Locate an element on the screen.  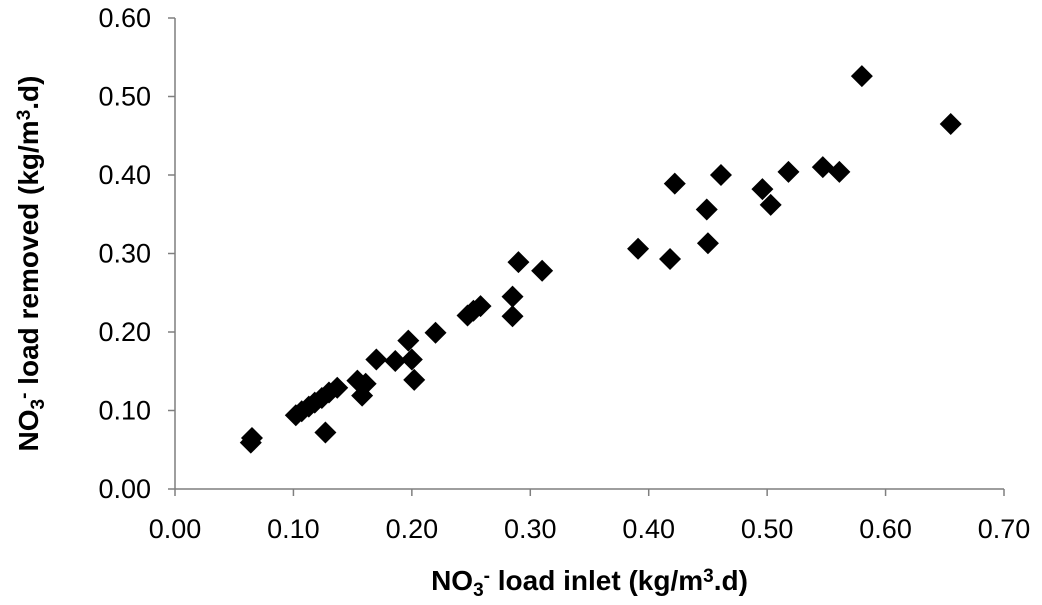
y-axis-title: NO3- load removed (kg/m3.d) is located at coordinates (31, 264).